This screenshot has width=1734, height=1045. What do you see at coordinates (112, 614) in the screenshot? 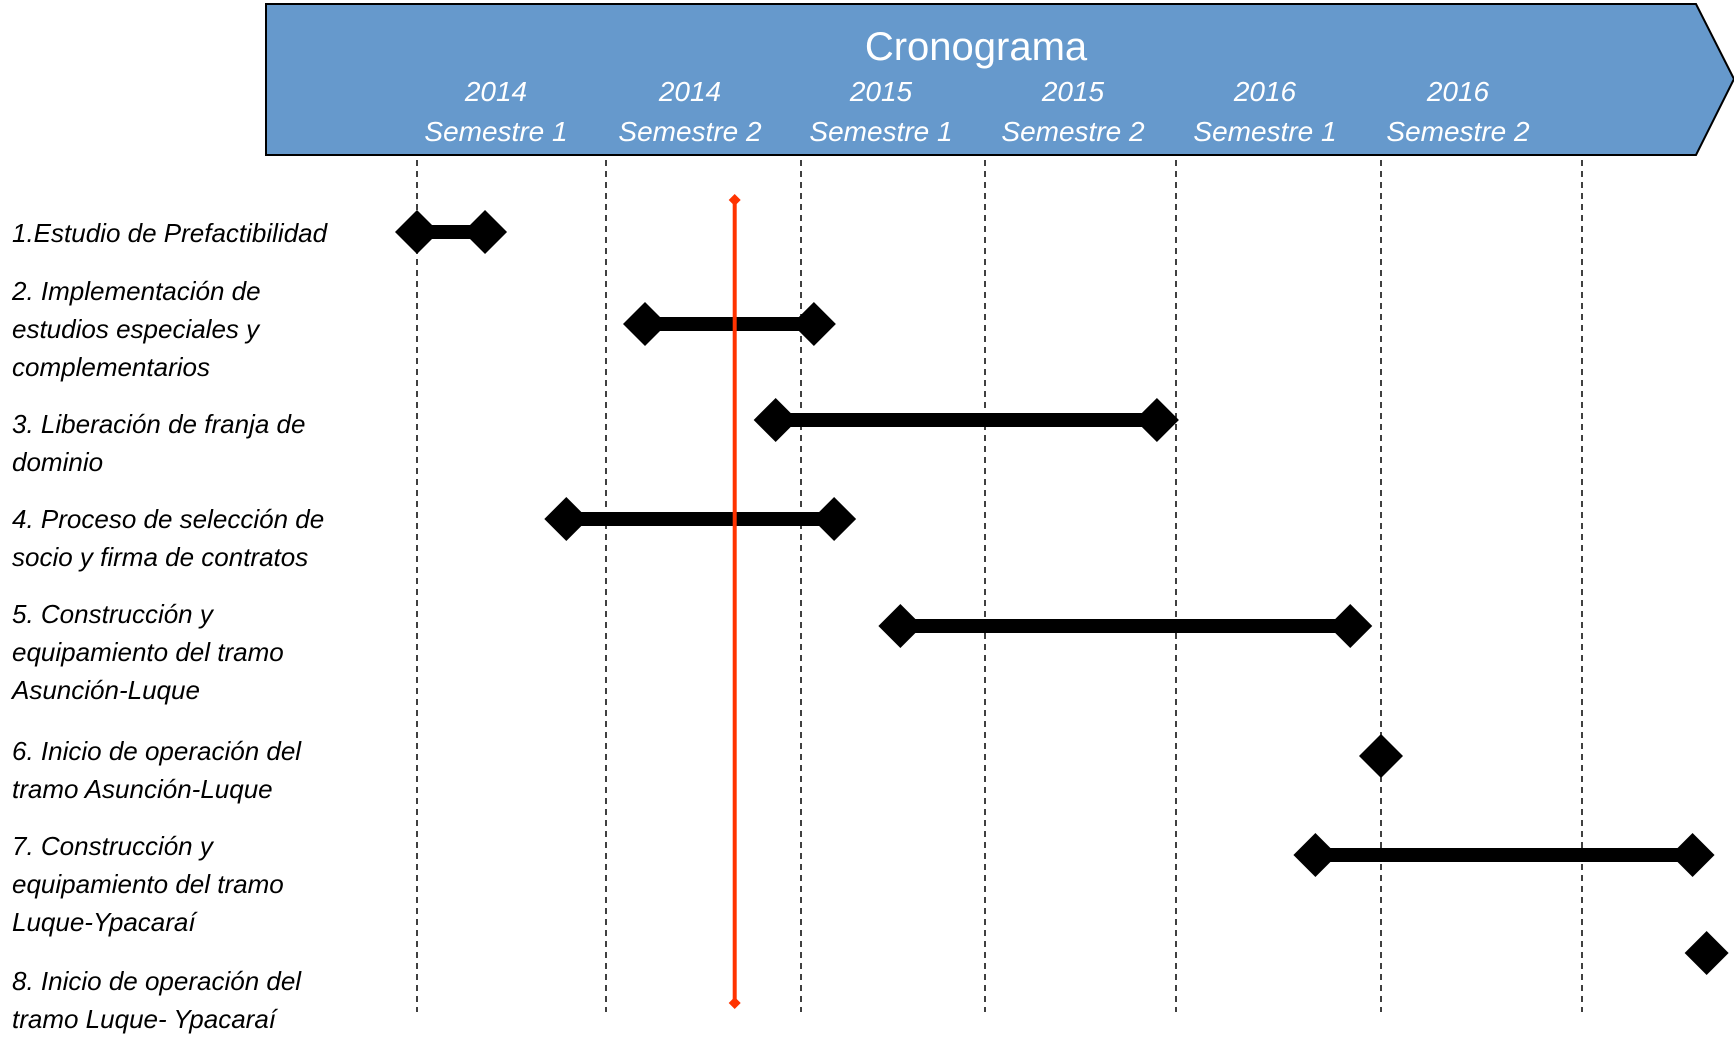
I see `task-label-line: 5. Construcción y` at bounding box center [112, 614].